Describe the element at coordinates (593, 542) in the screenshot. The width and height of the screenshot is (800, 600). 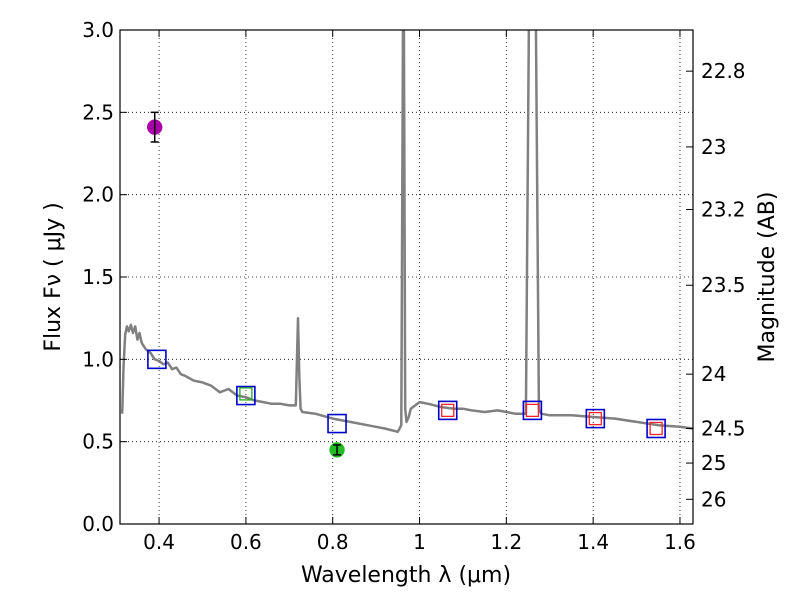
I see `x-tick-label: 1.4` at that location.